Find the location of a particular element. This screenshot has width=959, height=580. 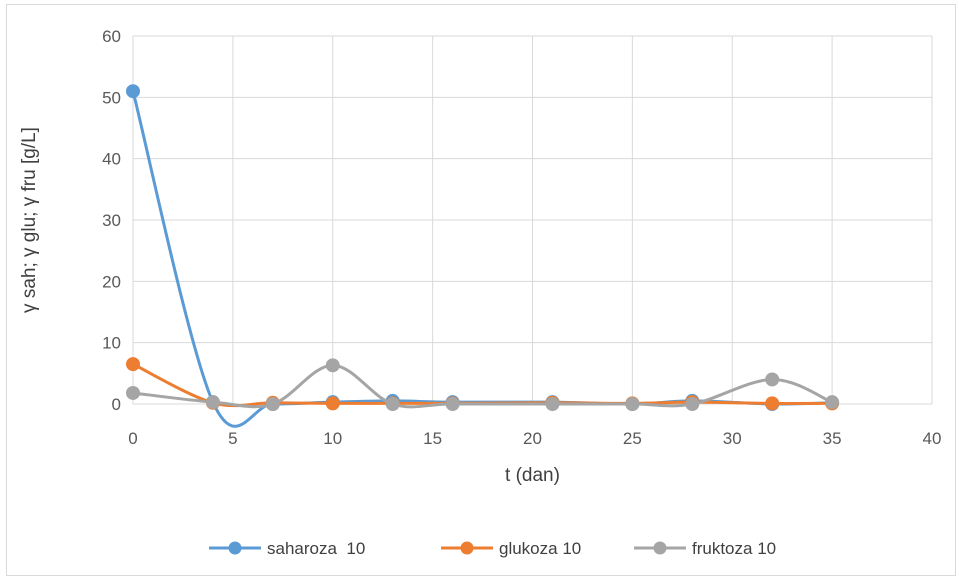

legend-entry: fruktoza 10 is located at coordinates (705, 548).